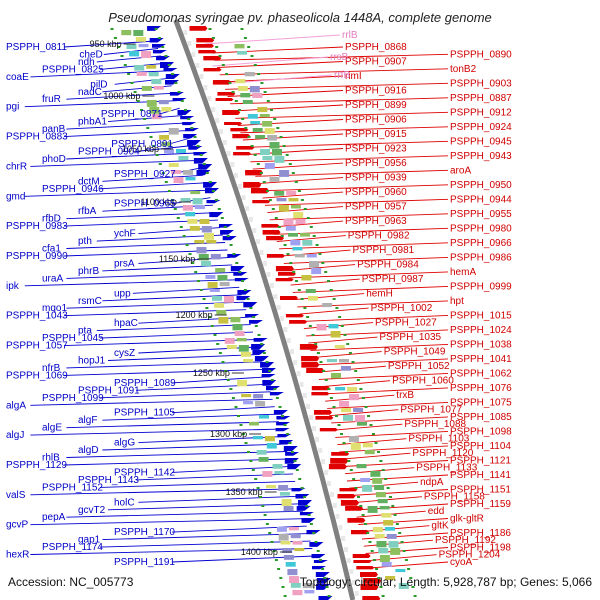  Describe the element at coordinates (419, 366) in the screenshot. I see `forward-gene-label: PSPPH_1052` at that location.